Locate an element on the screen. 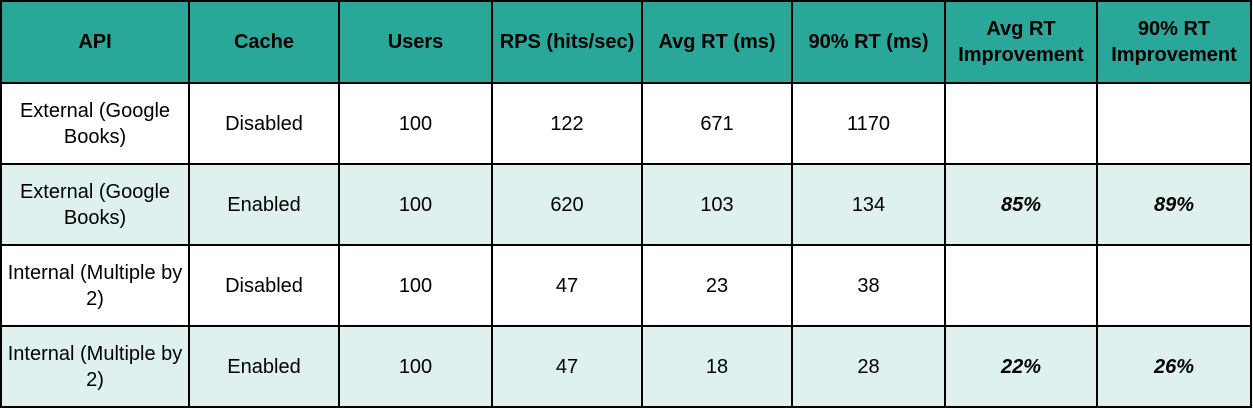 The image size is (1253, 410). cell-90-rt: 1170 is located at coordinates (868, 123).